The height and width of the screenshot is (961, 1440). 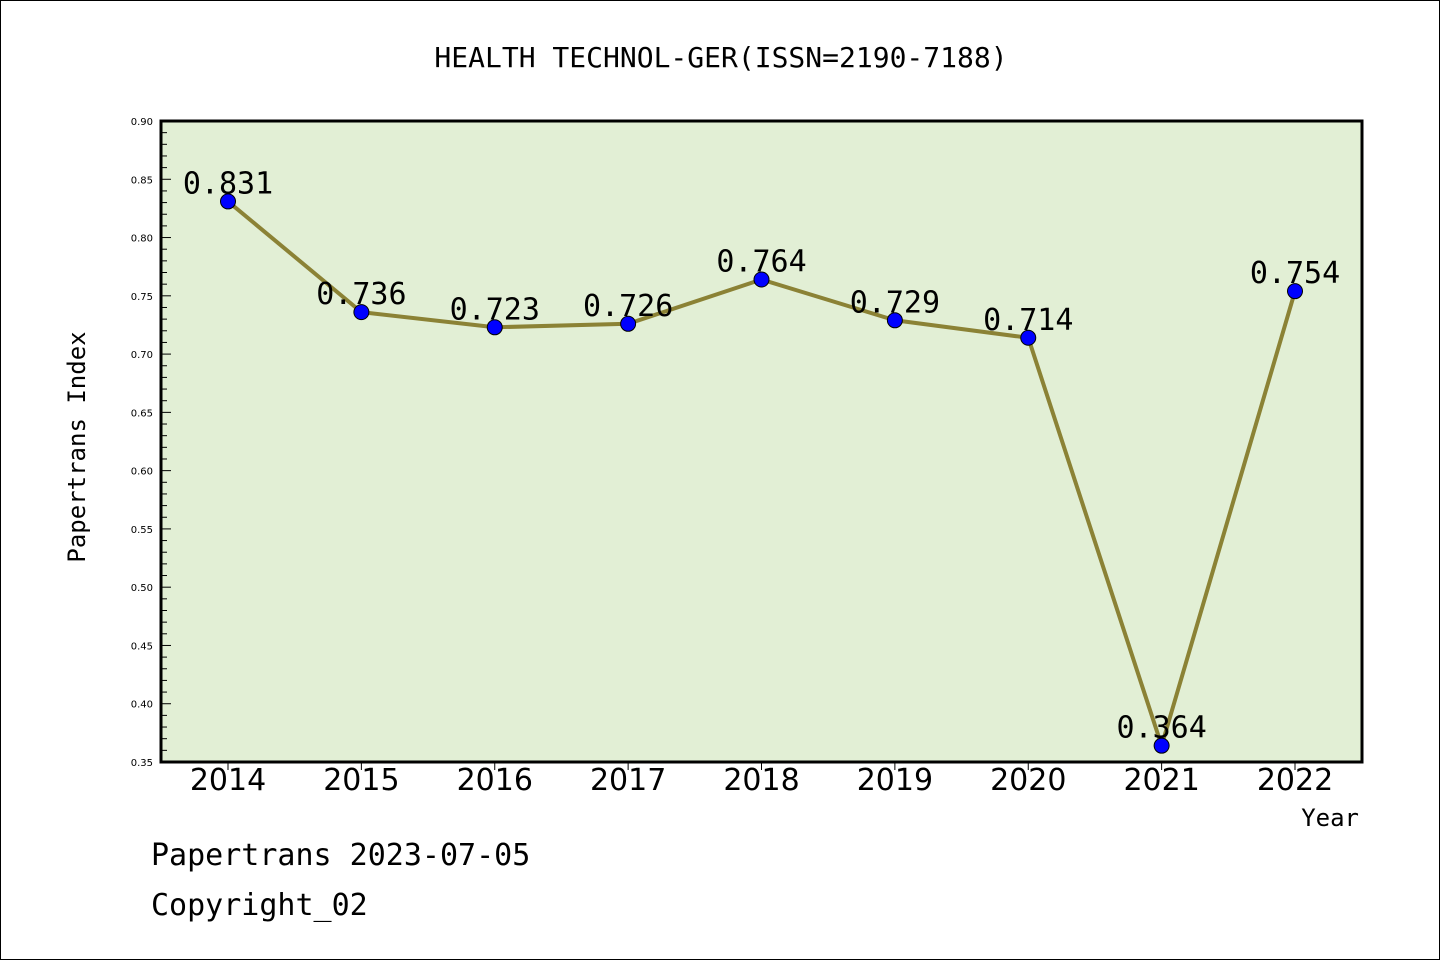 I want to click on y-tick-label: 0.85, so click(x=142, y=180).